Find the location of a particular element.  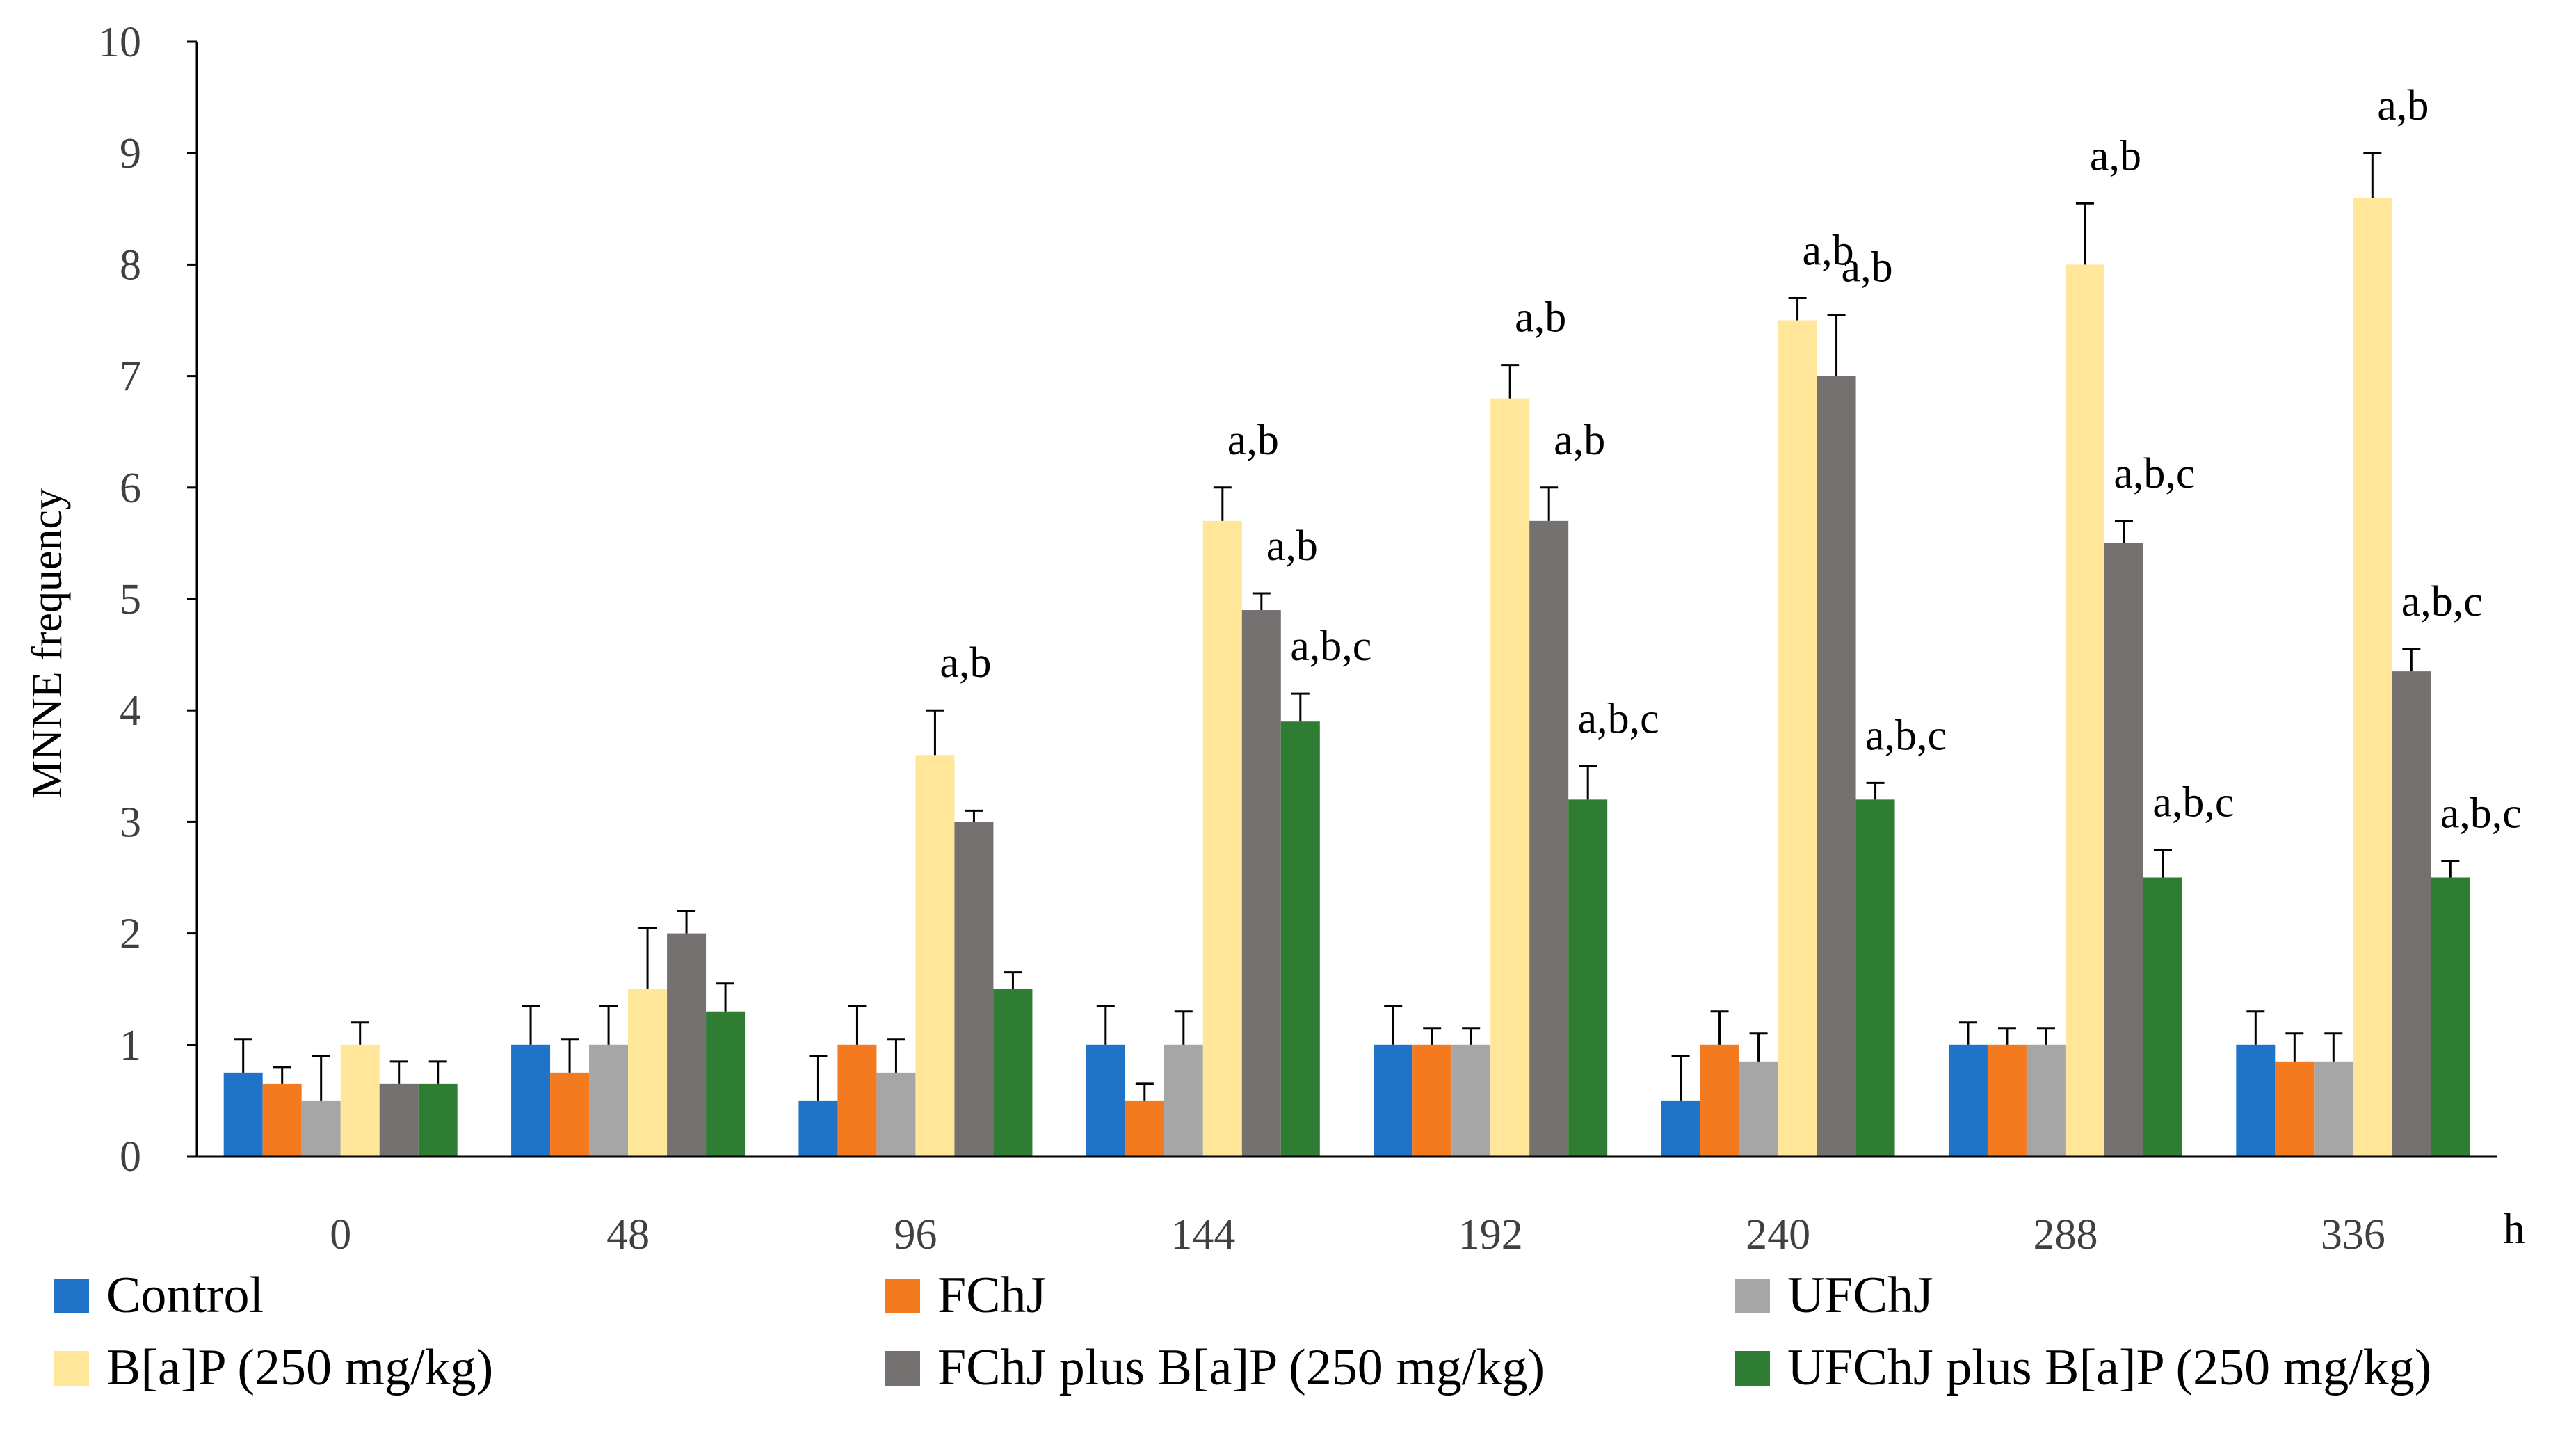

legend-label: Control is located at coordinates (185, 1295).